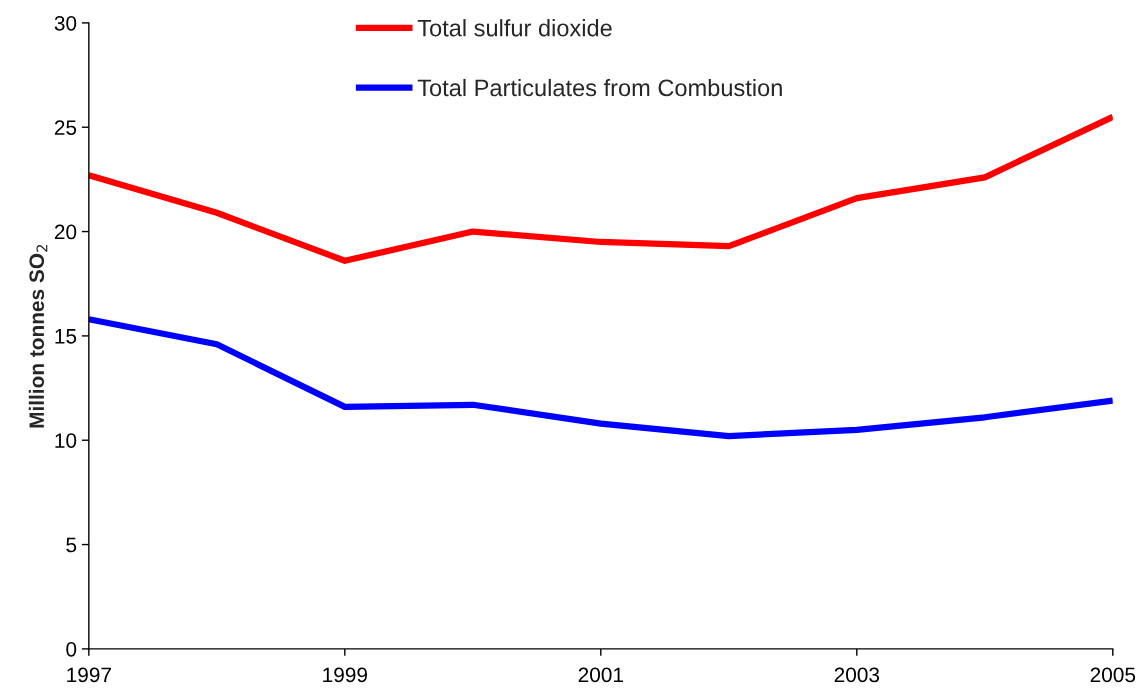  Describe the element at coordinates (65, 127) in the screenshot. I see `y-tick-label: 25` at that location.